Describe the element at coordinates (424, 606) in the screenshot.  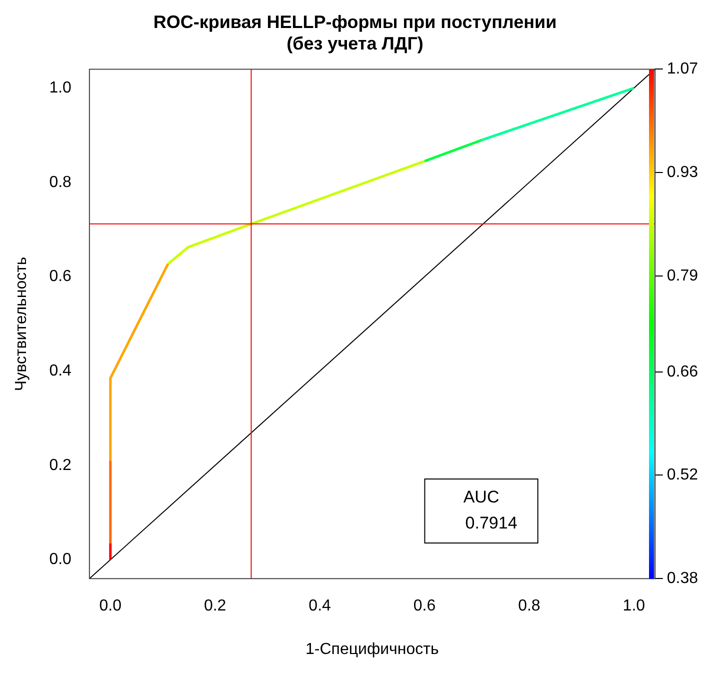
I see `x-tick-label: 0.6` at that location.